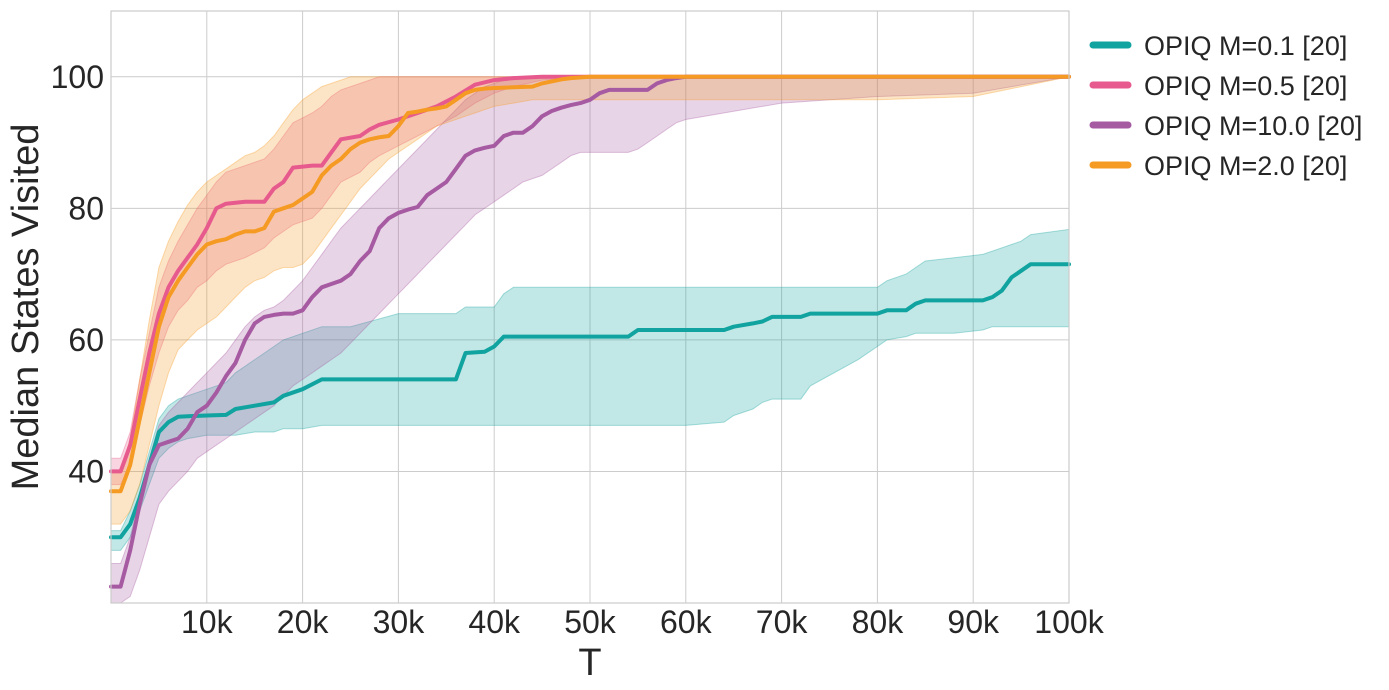  I want to click on x-tick-label: 70k, so click(782, 622).